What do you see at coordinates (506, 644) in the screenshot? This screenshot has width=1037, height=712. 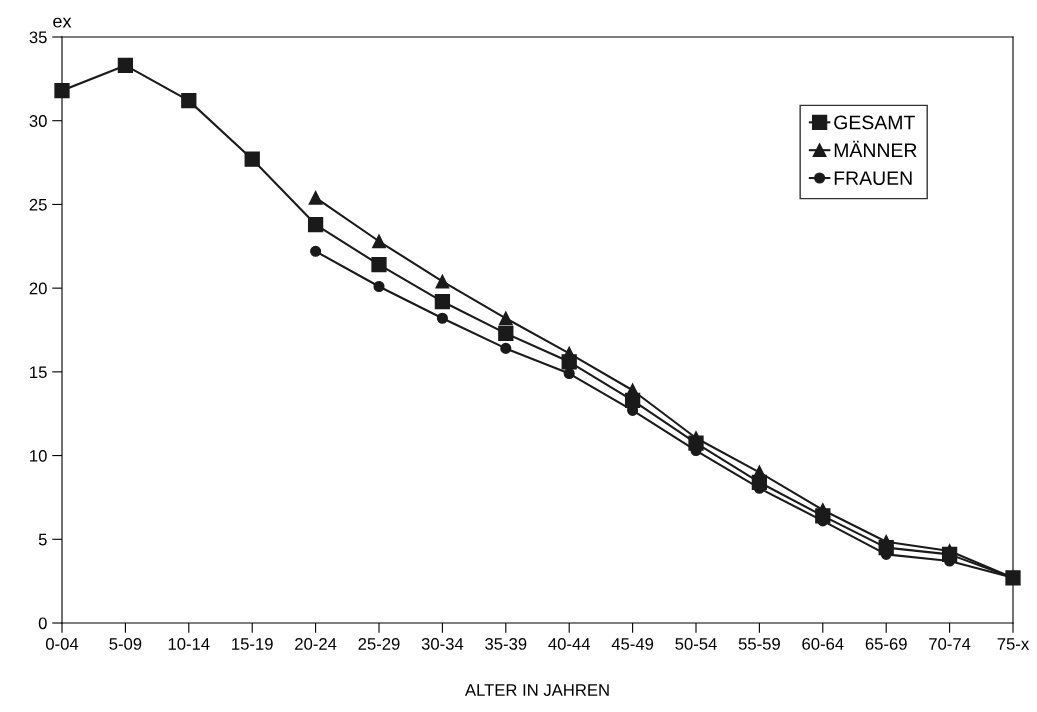 I see `x-tick-label: 35-39` at bounding box center [506, 644].